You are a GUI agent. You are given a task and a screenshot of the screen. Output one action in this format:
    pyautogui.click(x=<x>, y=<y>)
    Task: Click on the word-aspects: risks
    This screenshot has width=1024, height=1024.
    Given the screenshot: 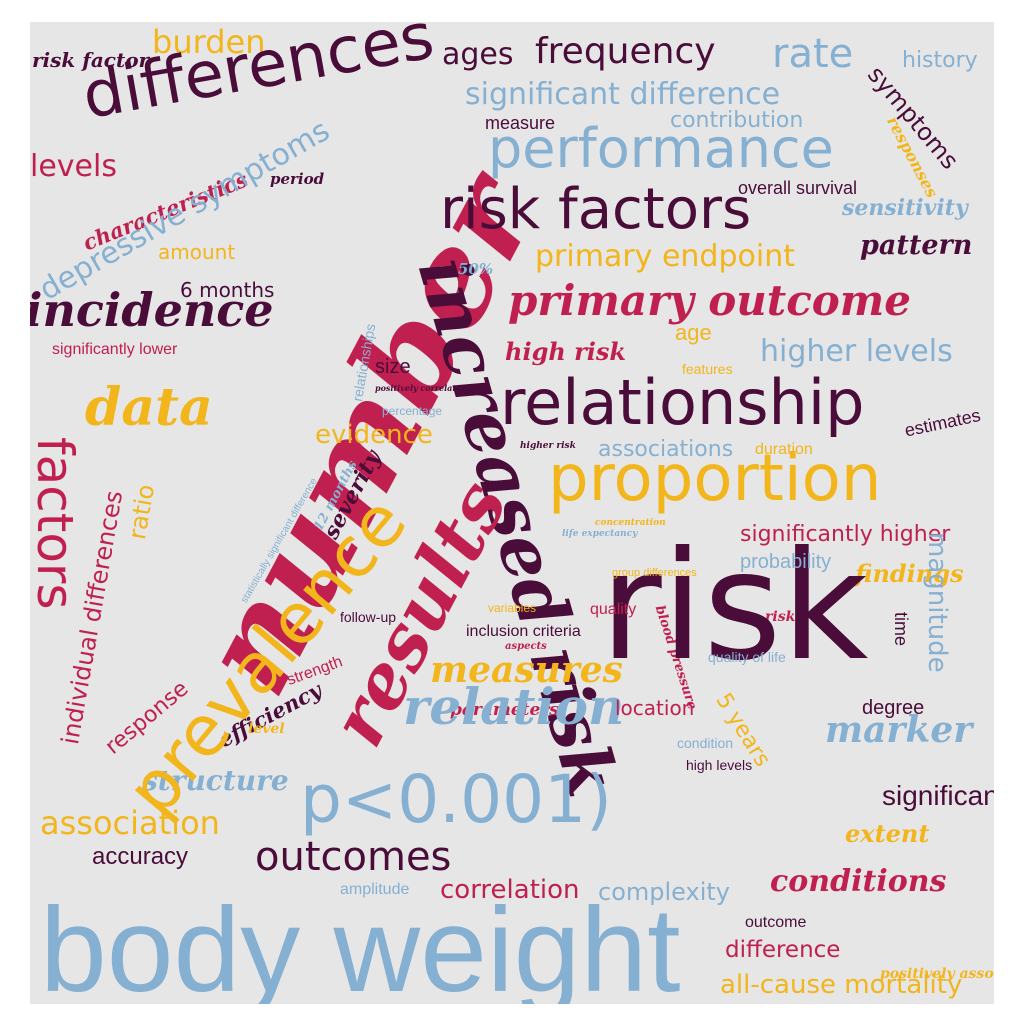 What is the action you would take?
    pyautogui.click(x=784, y=617)
    